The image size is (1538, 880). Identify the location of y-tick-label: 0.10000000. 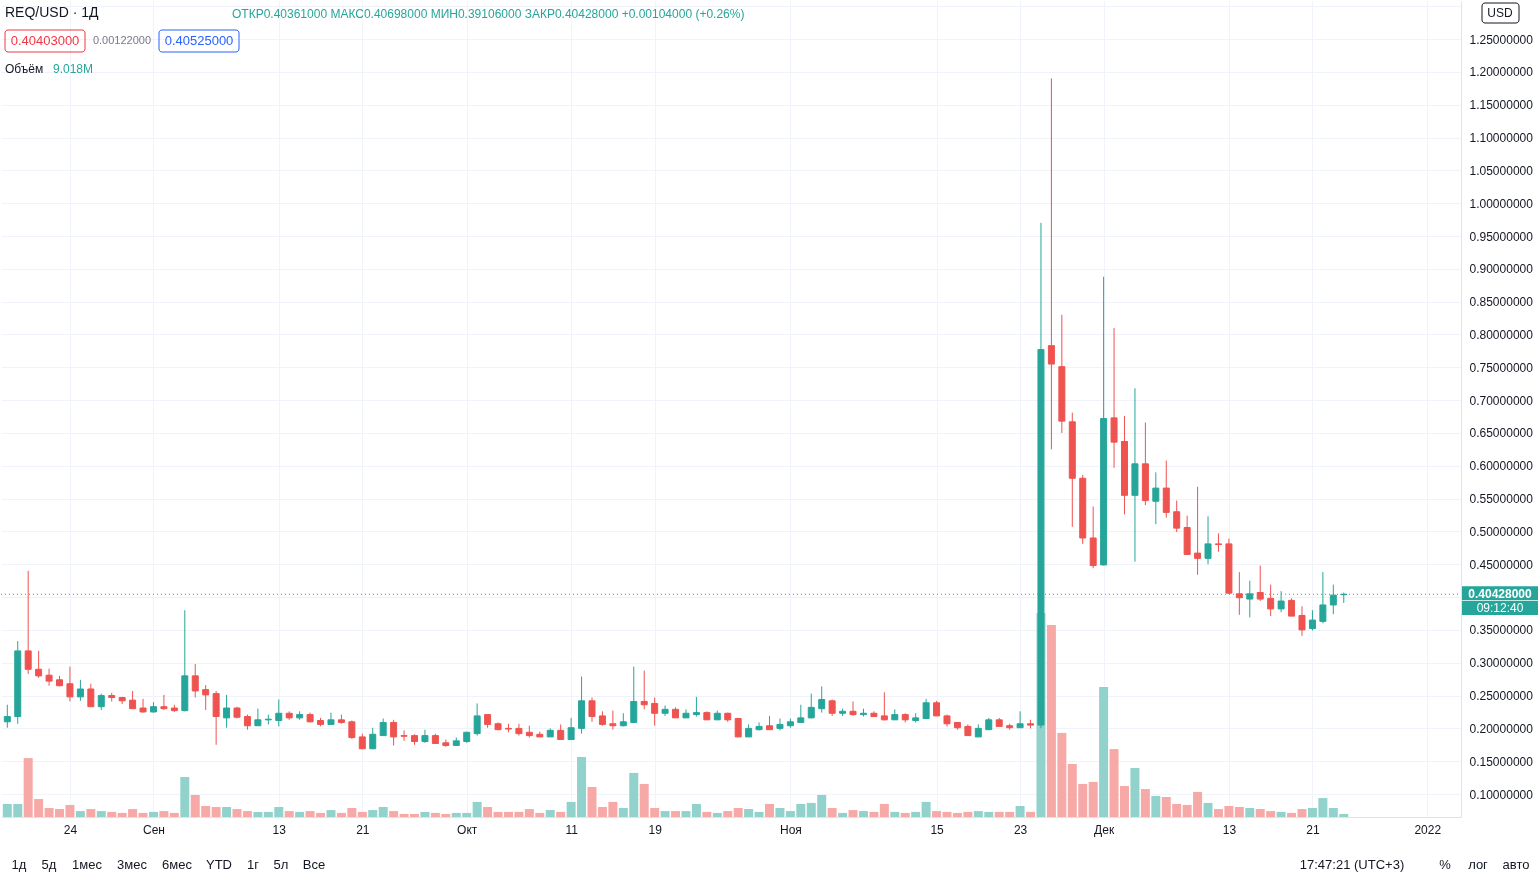
(1501, 794).